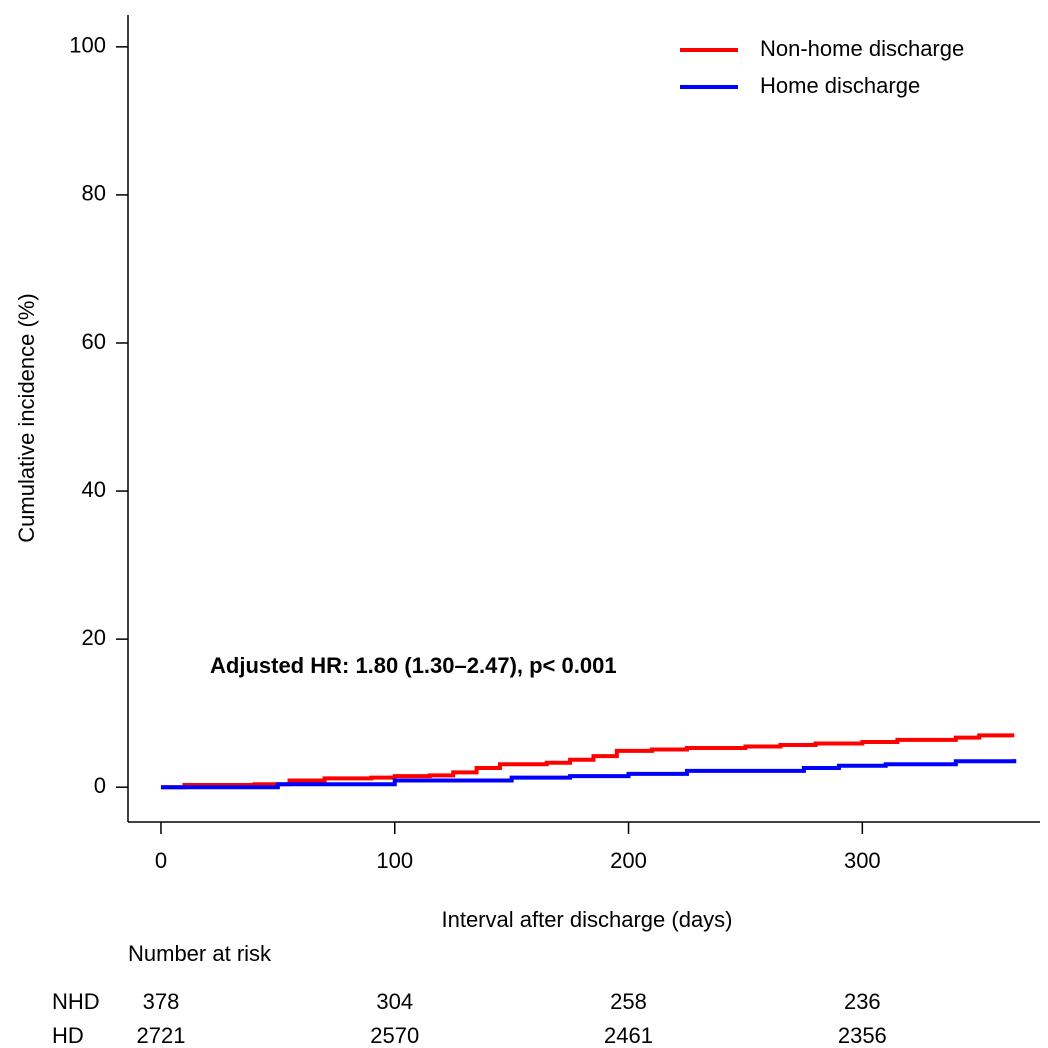 The height and width of the screenshot is (1048, 1048). What do you see at coordinates (394, 1035) in the screenshot?
I see `risk-value: 2570` at bounding box center [394, 1035].